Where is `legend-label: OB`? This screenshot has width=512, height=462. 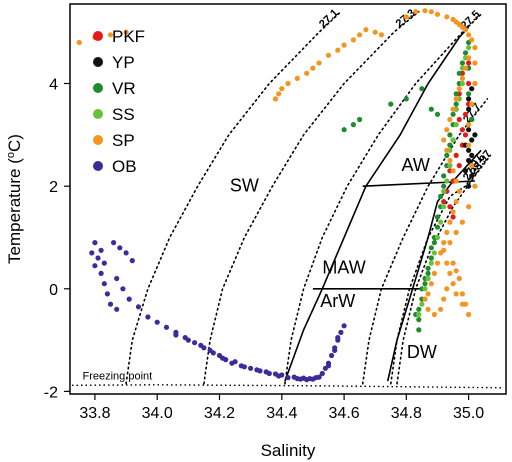 legend-label: OB is located at coordinates (124, 166).